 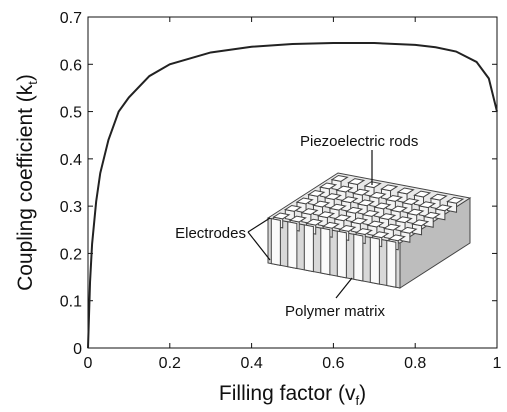 What do you see at coordinates (71, 18) in the screenshot?
I see `y-tick-label: 0.7` at bounding box center [71, 18].